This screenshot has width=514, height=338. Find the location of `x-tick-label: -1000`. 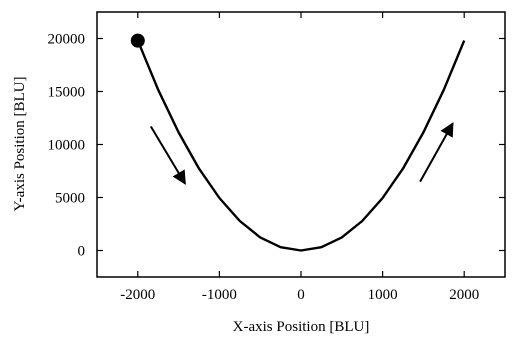

x-tick-label: -1000 is located at coordinates (219, 295).